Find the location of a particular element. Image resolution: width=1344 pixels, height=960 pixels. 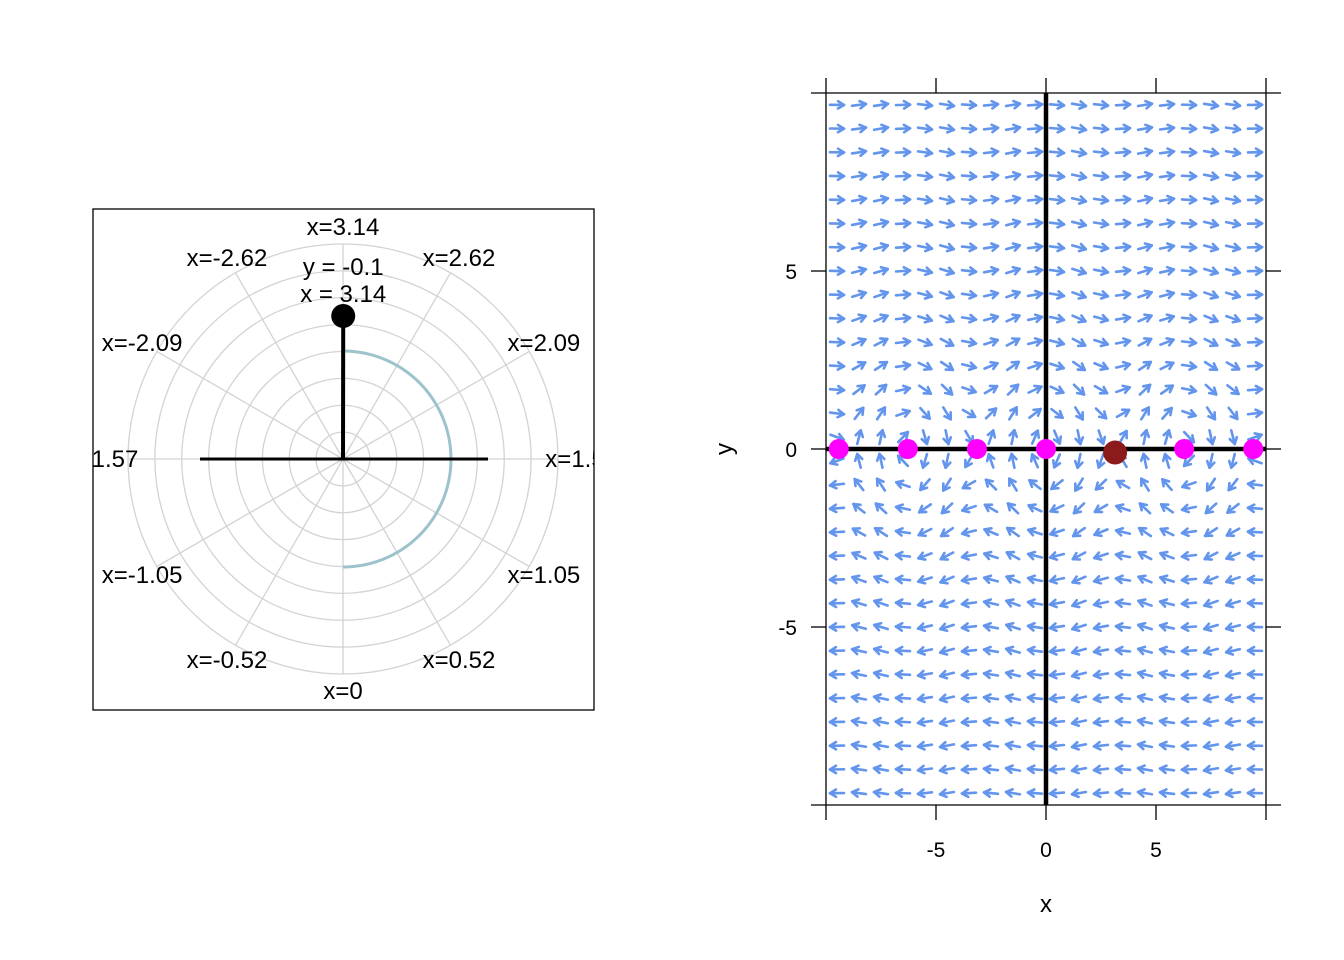

x-tick-label: -5 is located at coordinates (936, 850).